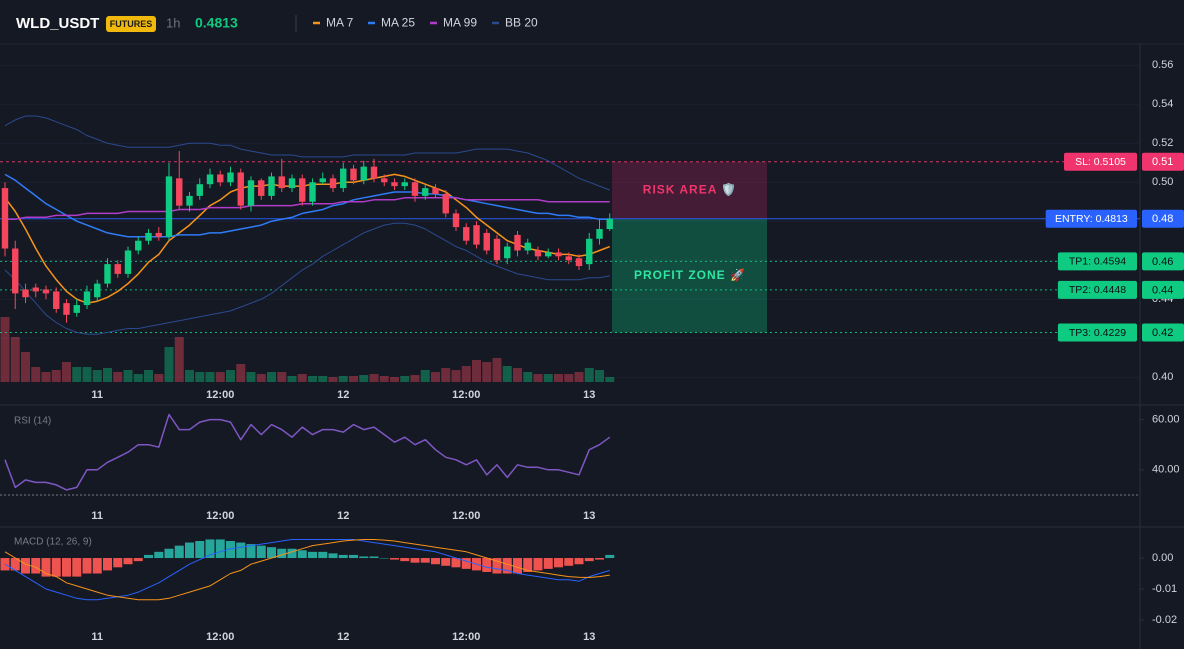  Describe the element at coordinates (57, 23) in the screenshot. I see `symbol: WLD_USDT` at that location.